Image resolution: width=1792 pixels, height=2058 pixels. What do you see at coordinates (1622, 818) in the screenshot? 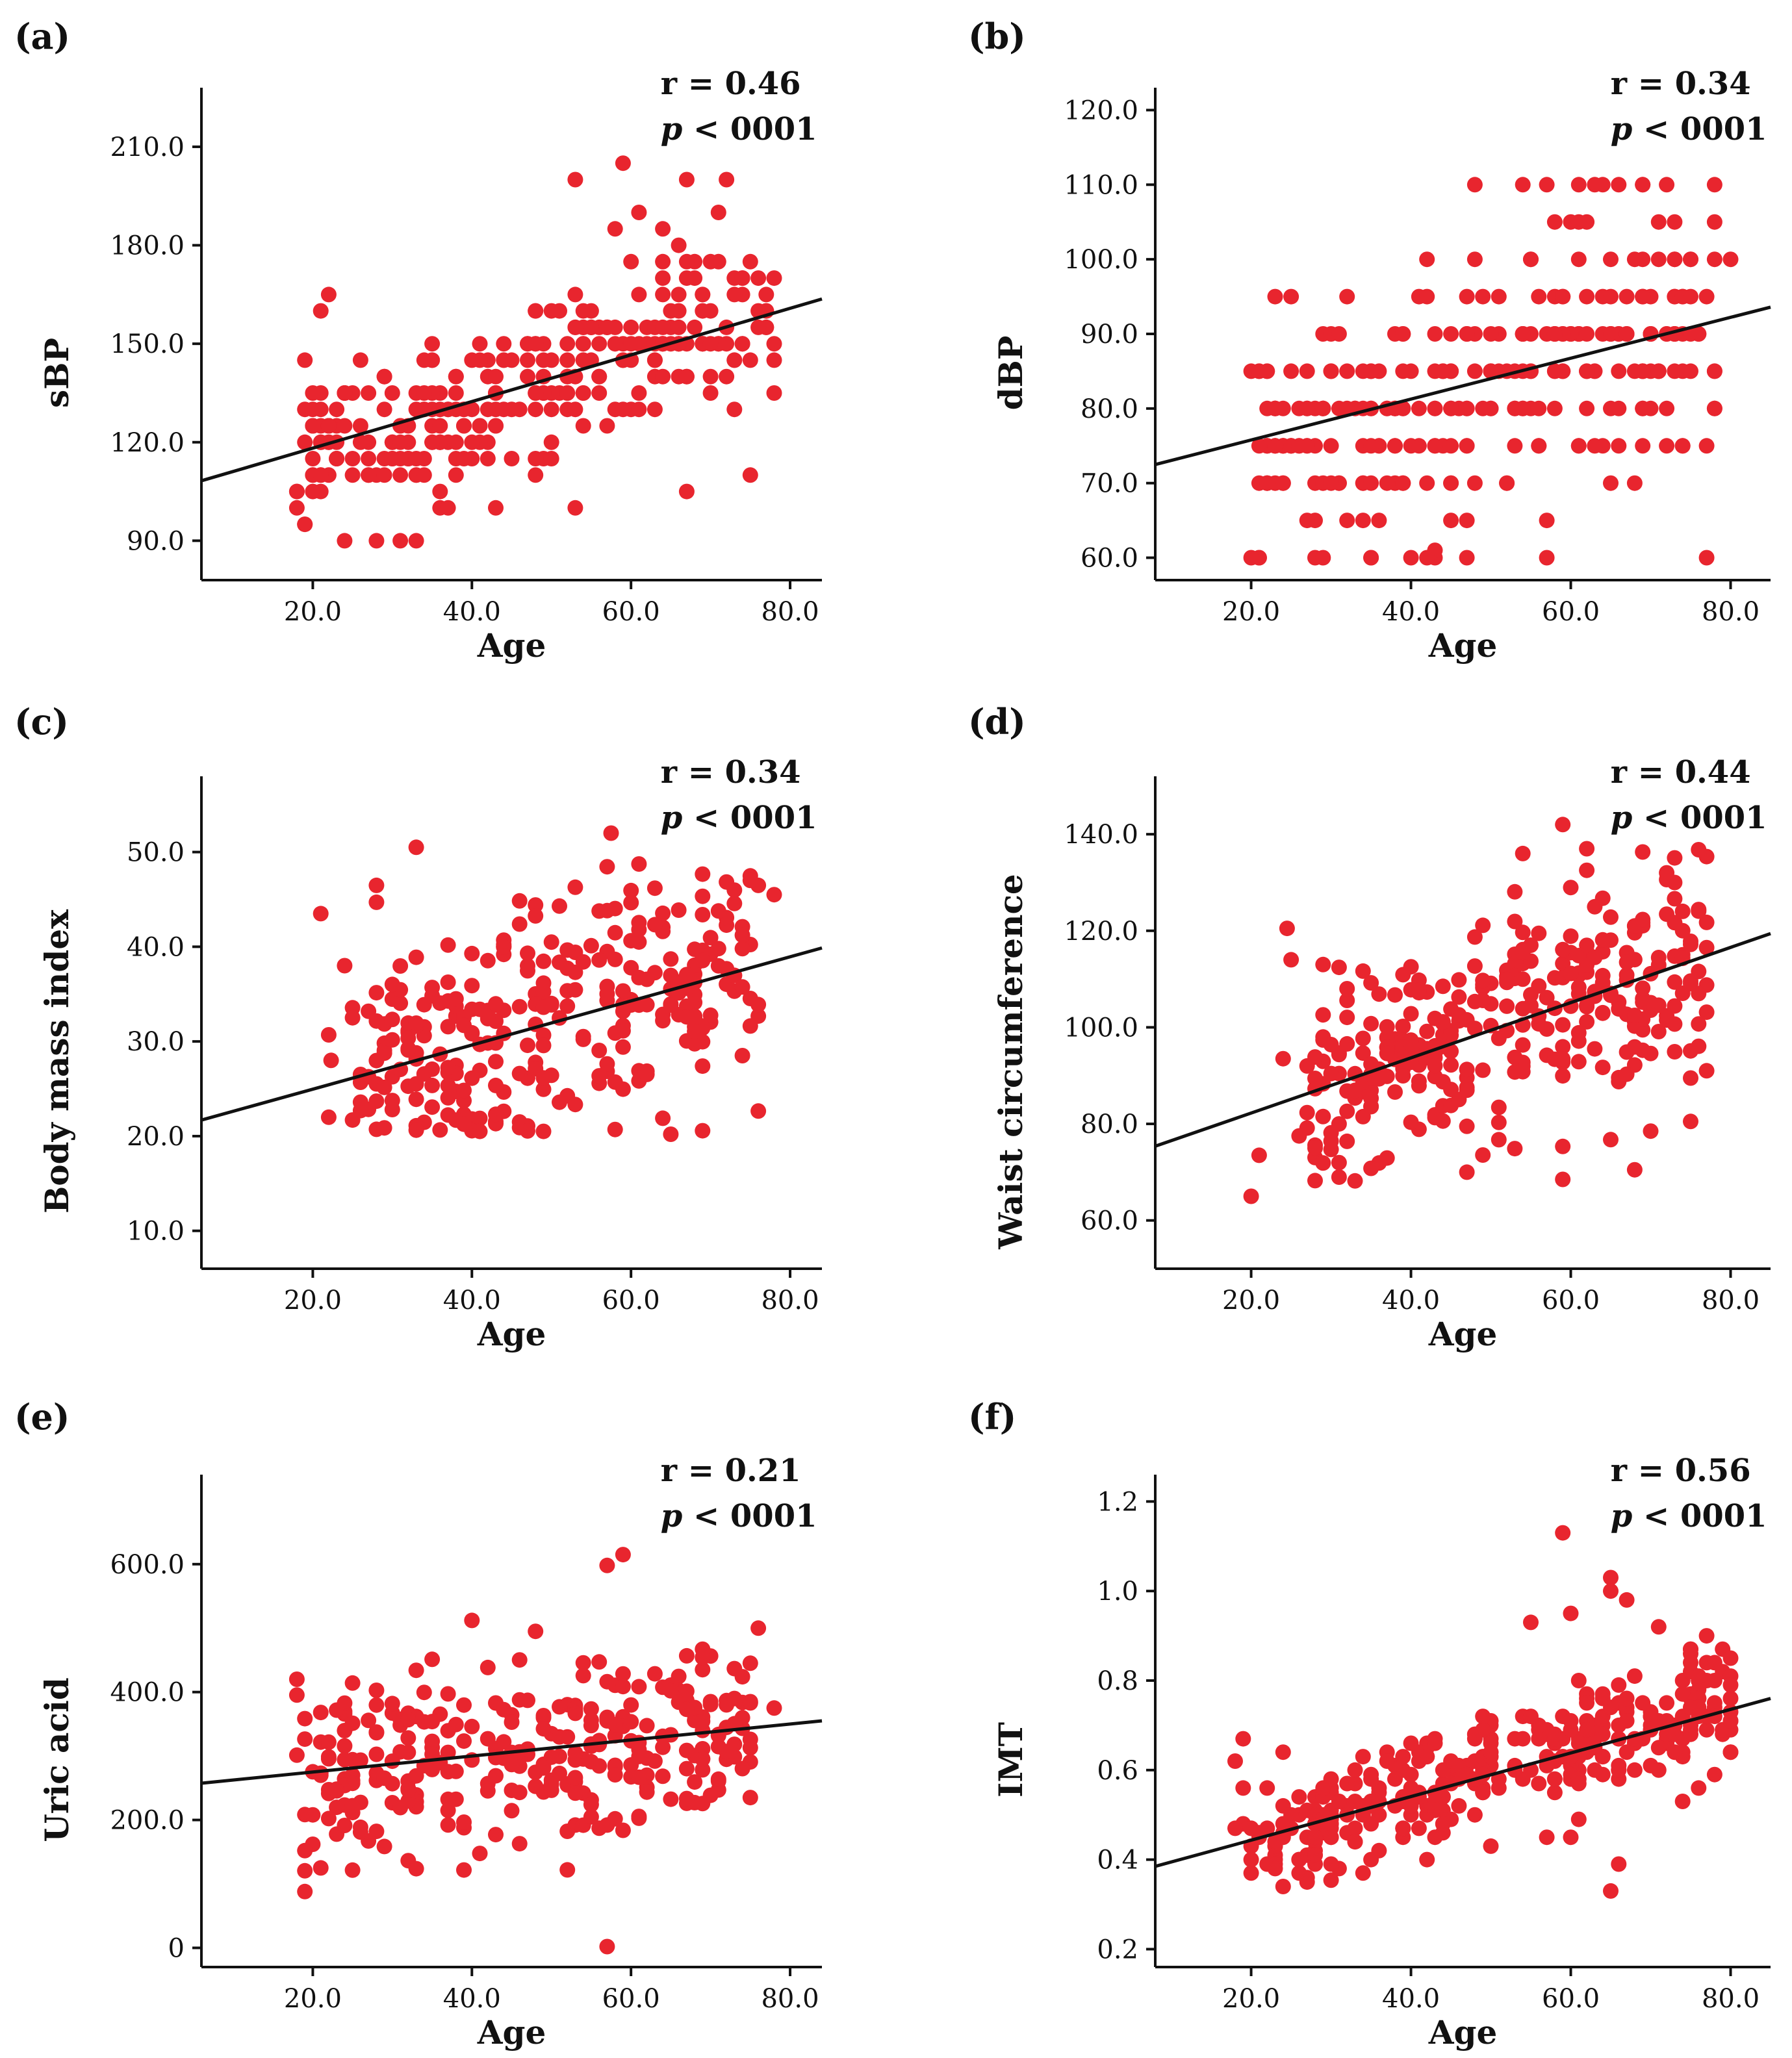
I see `p-symbol: p` at bounding box center [1622, 818].